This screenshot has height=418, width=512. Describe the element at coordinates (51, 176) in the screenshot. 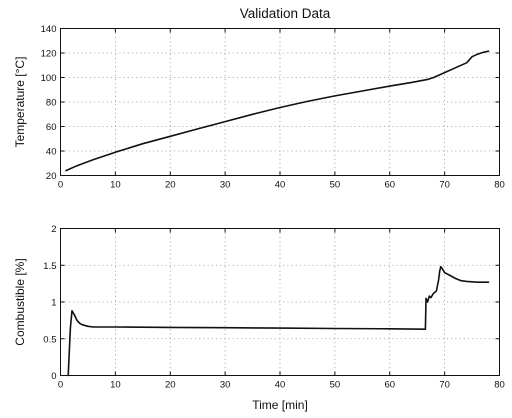

I see `temperature-y-tick-label: 20` at that location.